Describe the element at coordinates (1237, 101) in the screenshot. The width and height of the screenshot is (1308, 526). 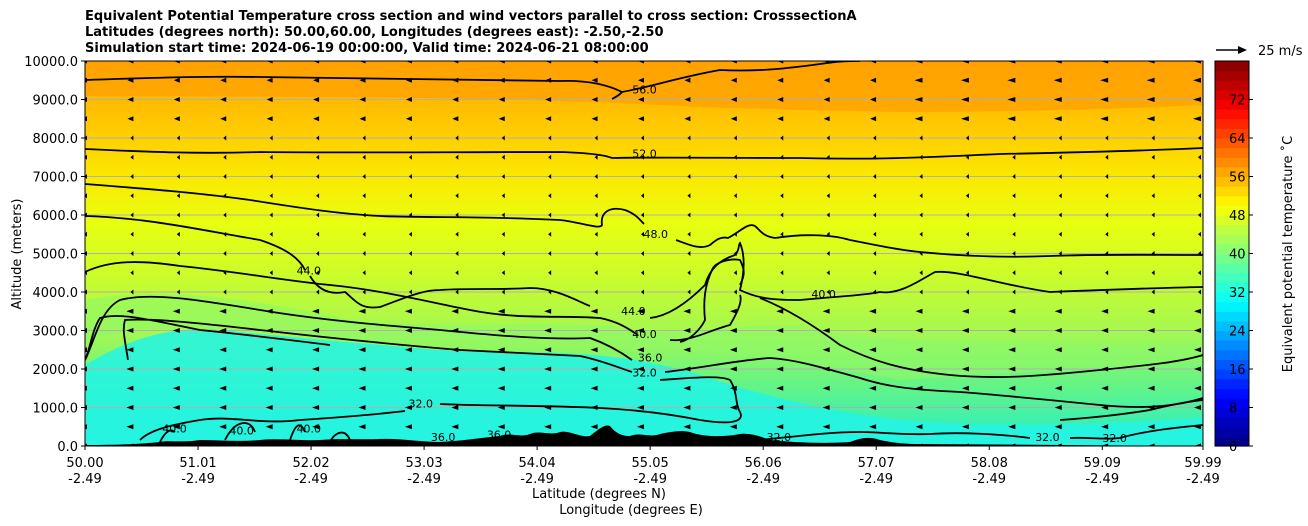
I see `colorbar-tick-label: 72` at that location.